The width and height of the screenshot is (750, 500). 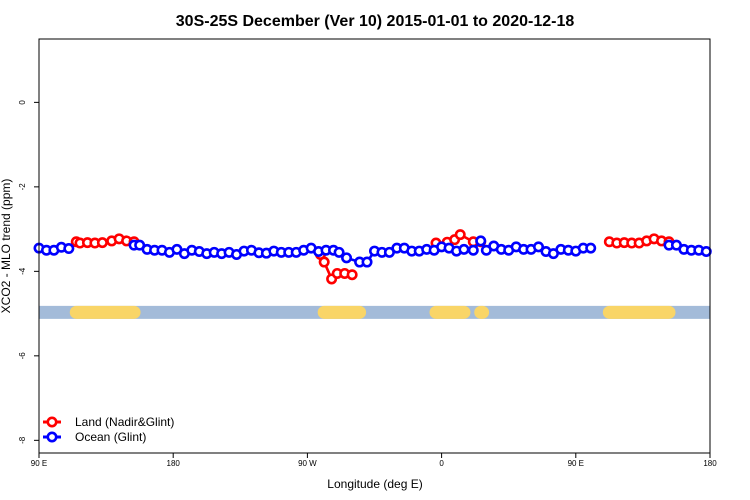 I want to click on y-tick-label: -4, so click(x=22, y=271).